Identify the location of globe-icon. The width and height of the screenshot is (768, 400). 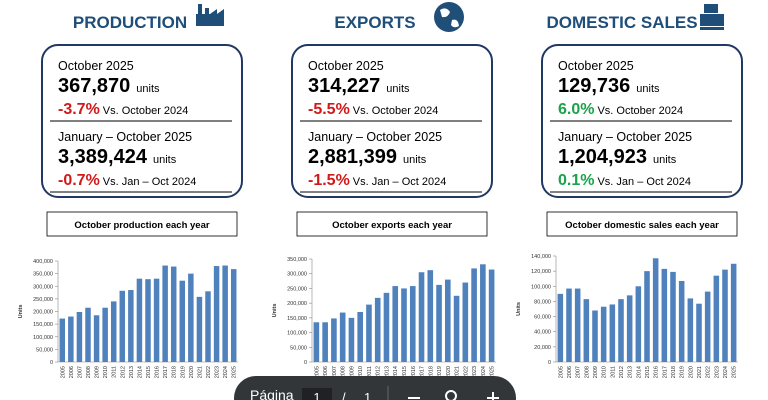
(449, 17).